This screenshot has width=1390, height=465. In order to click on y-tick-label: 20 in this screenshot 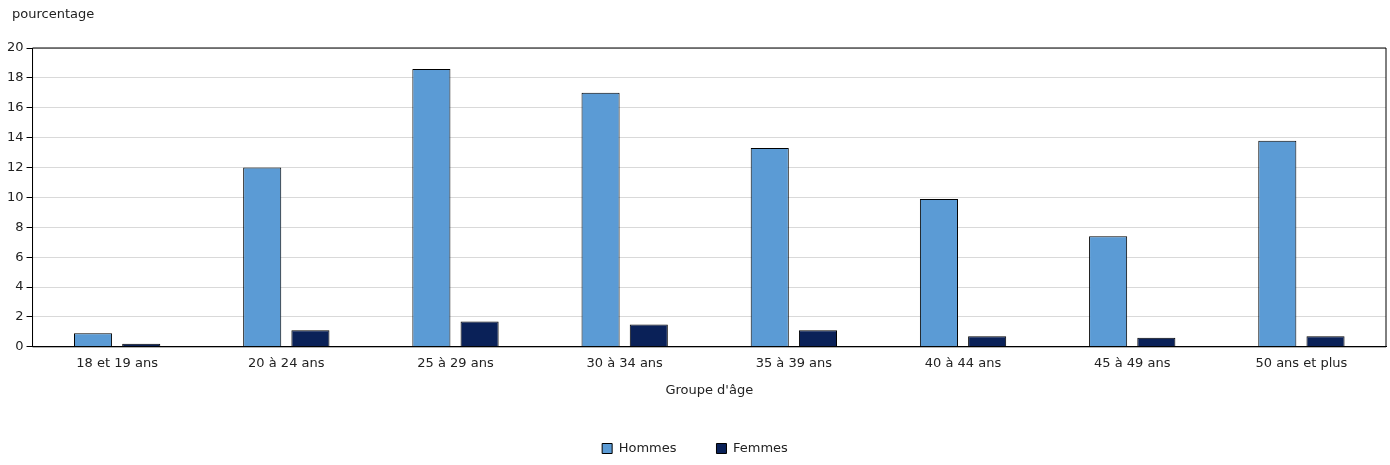, I will do `click(15, 47)`.